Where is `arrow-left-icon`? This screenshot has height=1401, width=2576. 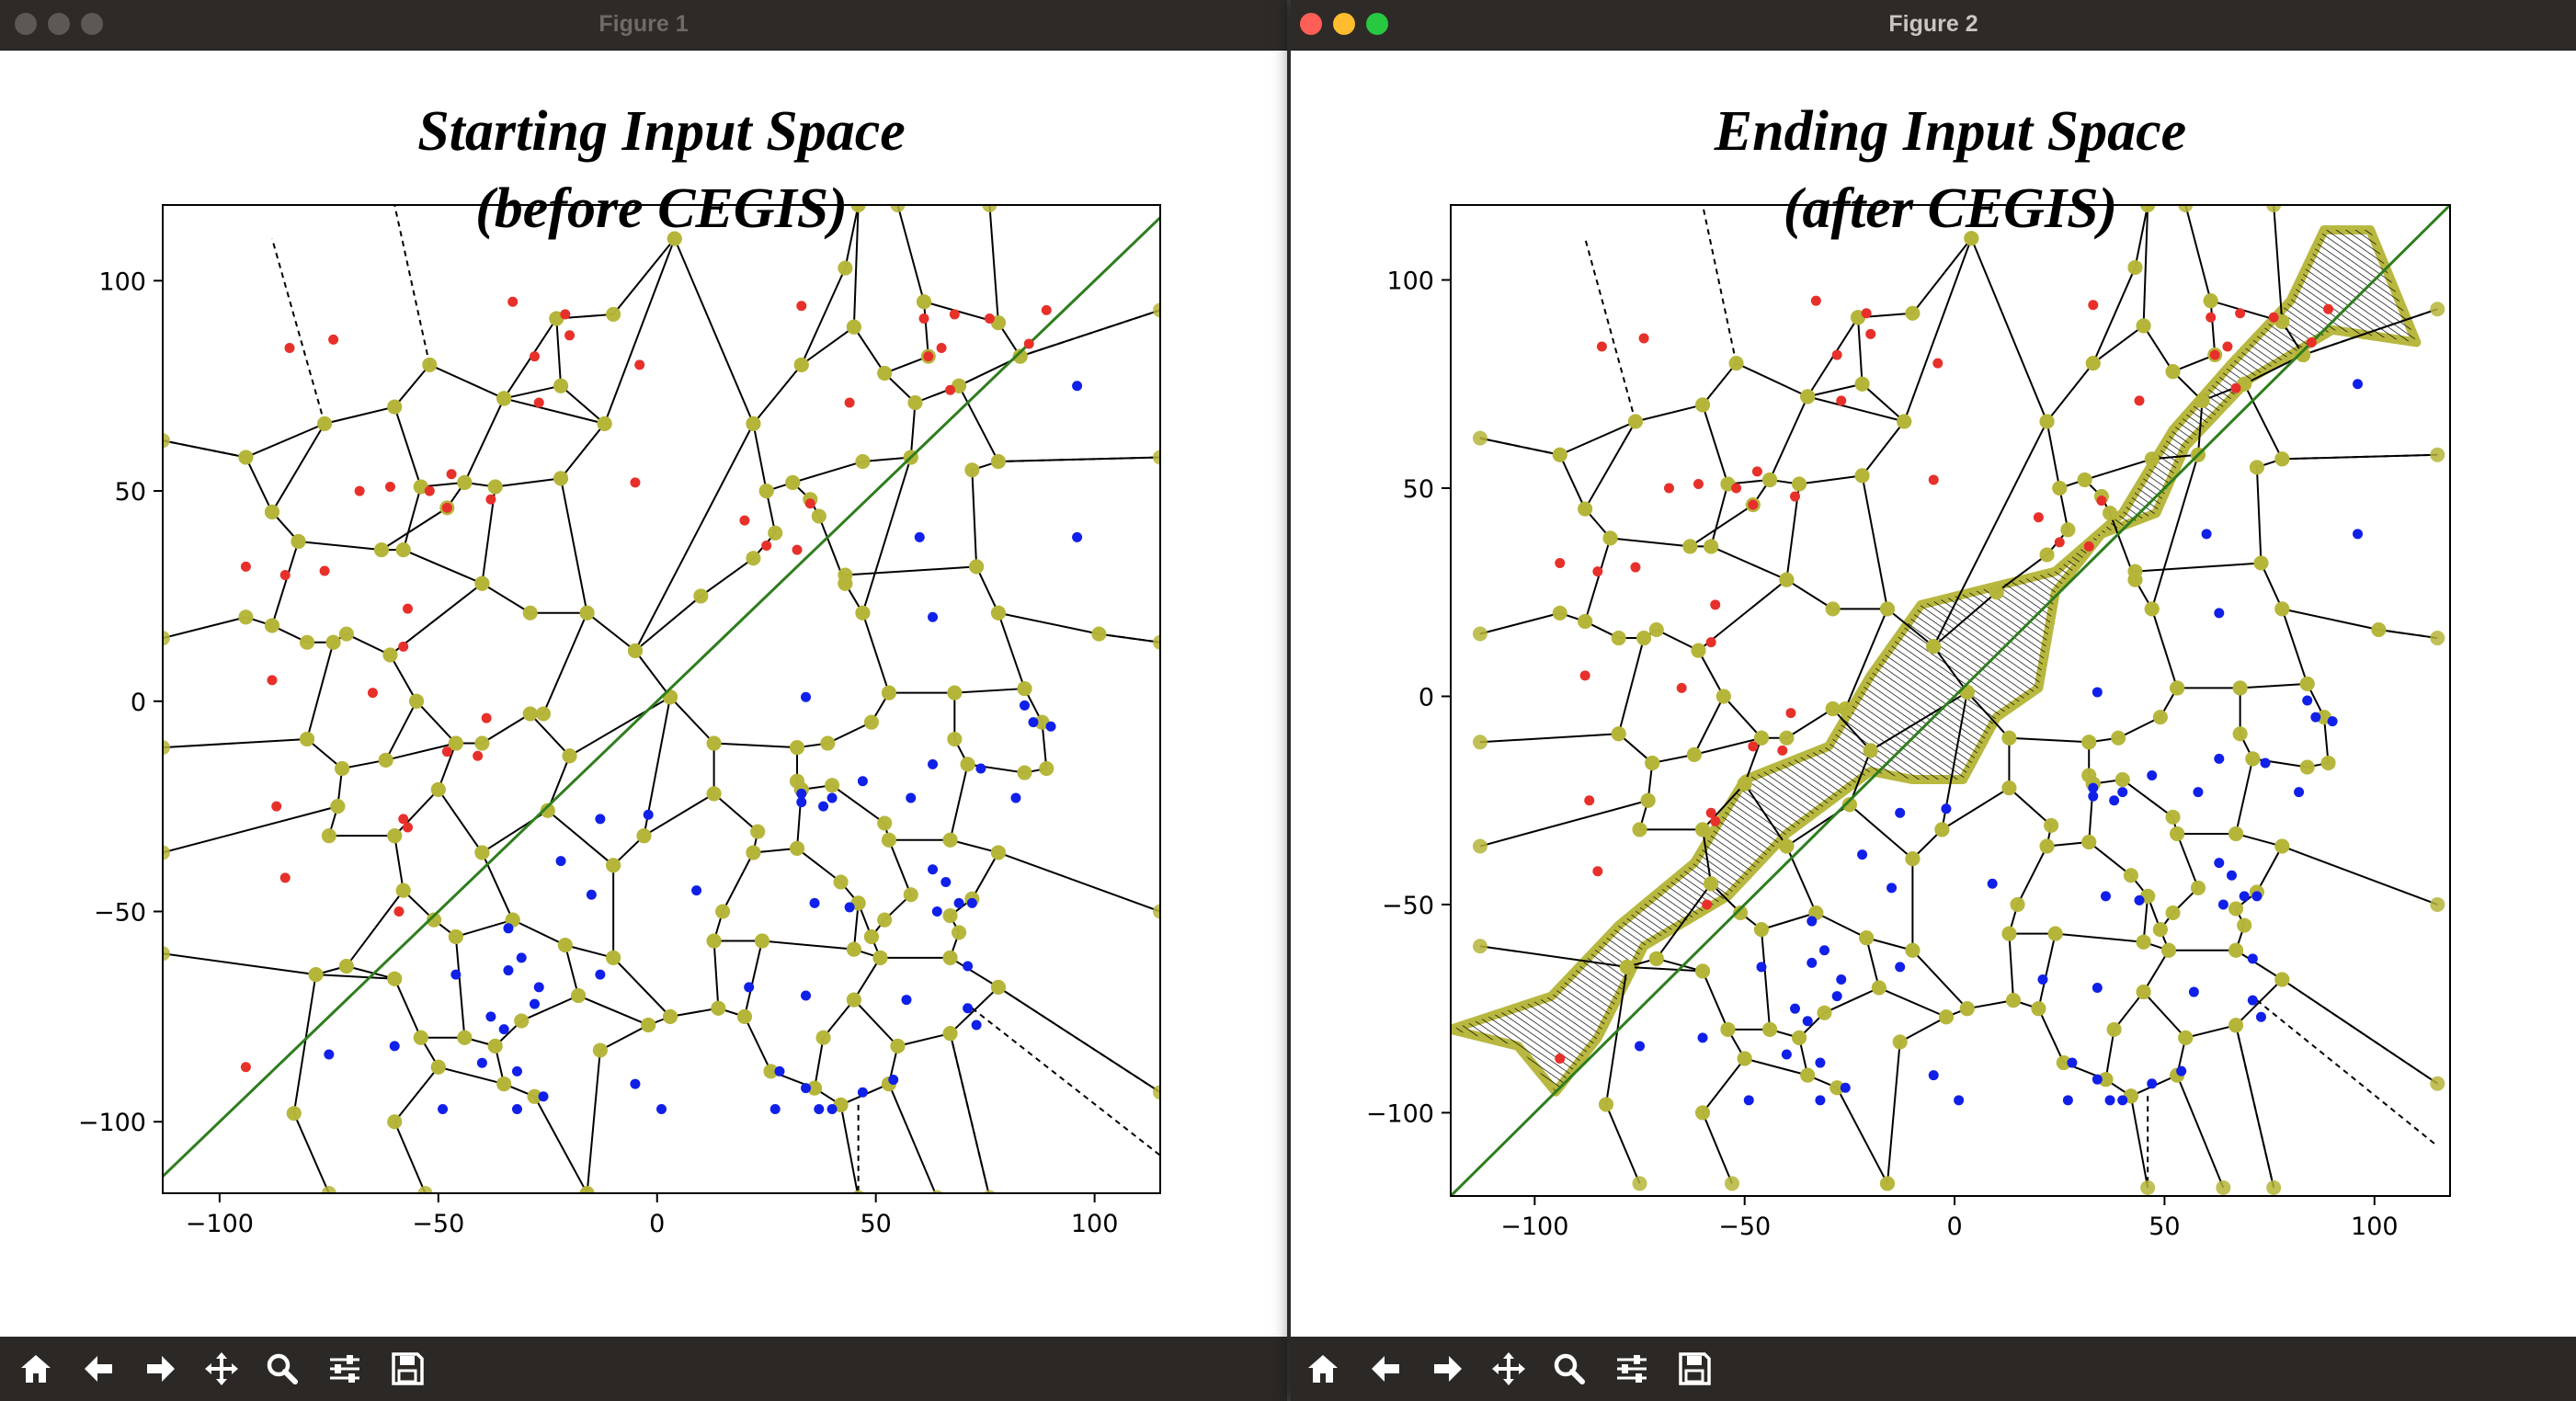
arrow-left-icon is located at coordinates (98, 1369).